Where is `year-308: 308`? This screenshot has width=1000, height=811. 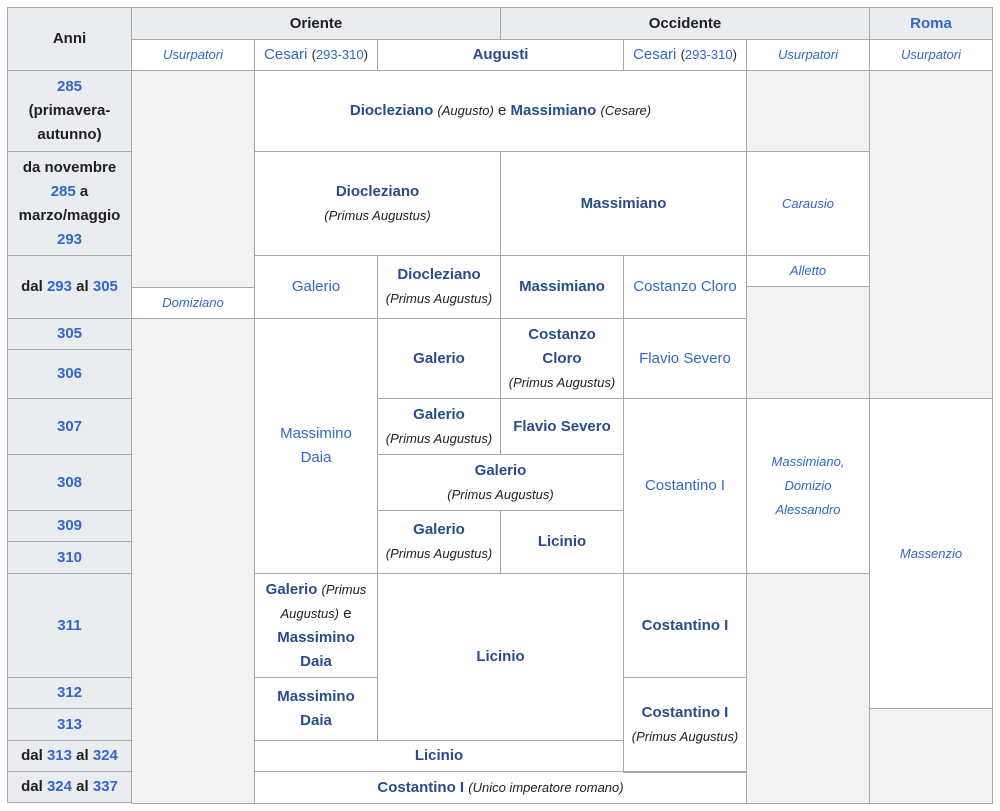 year-308: 308 is located at coordinates (69, 482).